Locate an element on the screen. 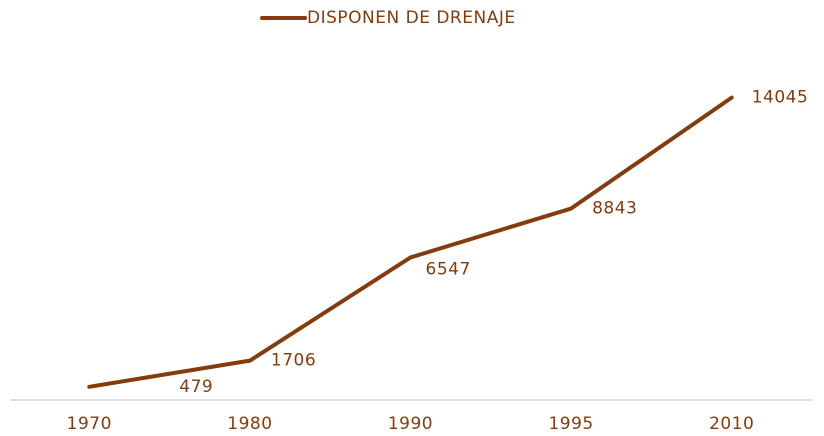 This screenshot has height=436, width=824. x-tick-label: 2010 is located at coordinates (731, 424).